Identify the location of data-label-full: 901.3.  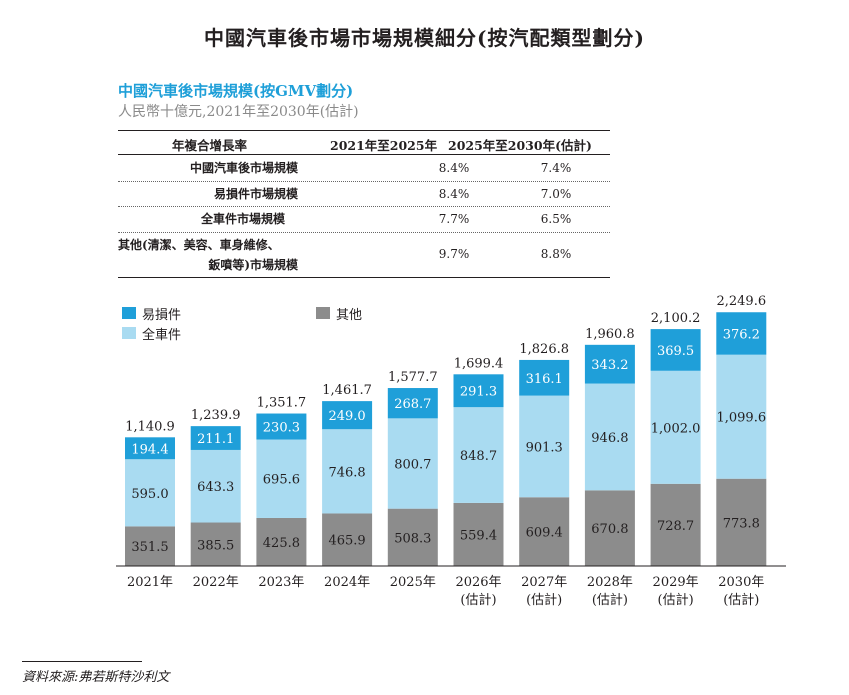
(544, 447).